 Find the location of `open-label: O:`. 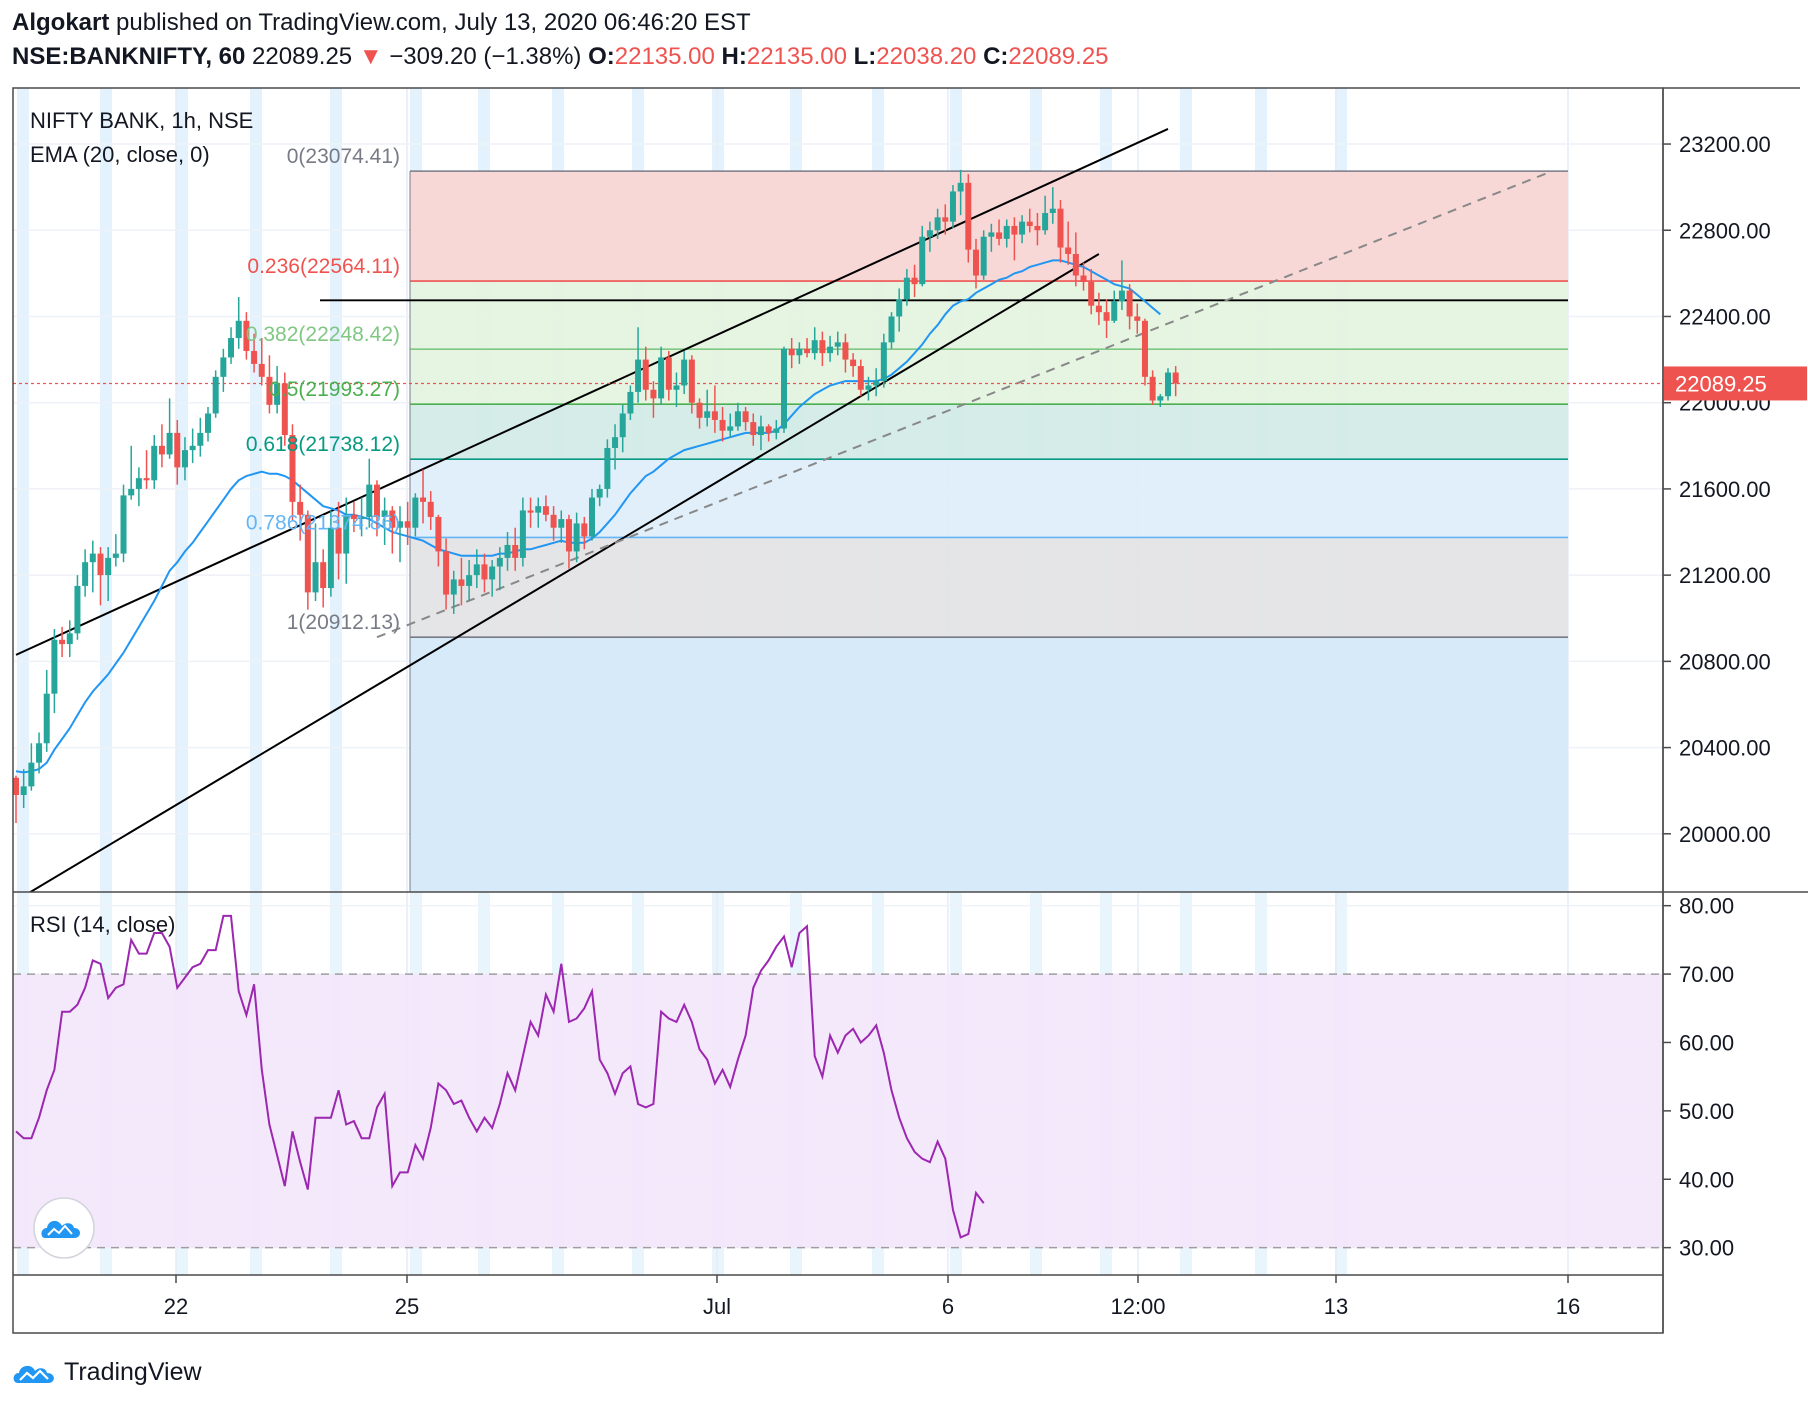

open-label: O: is located at coordinates (601, 56).